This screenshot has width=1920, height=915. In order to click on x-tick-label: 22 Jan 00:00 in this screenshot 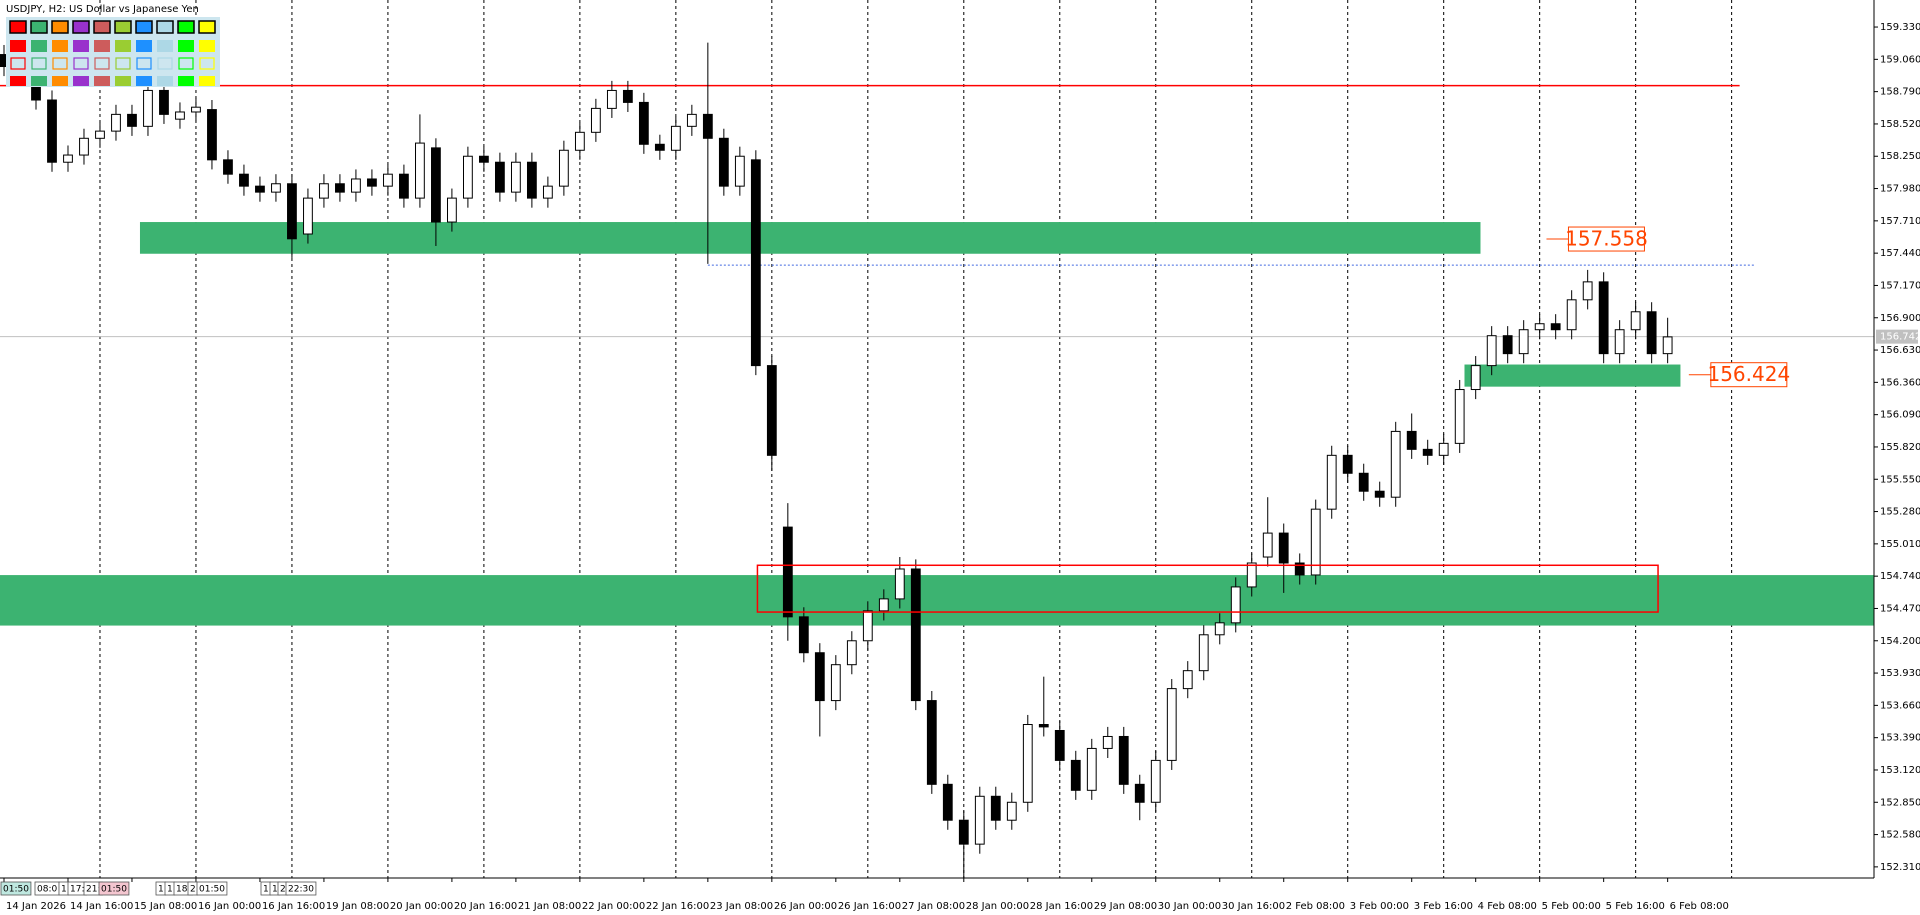, I will do `click(613, 906)`.